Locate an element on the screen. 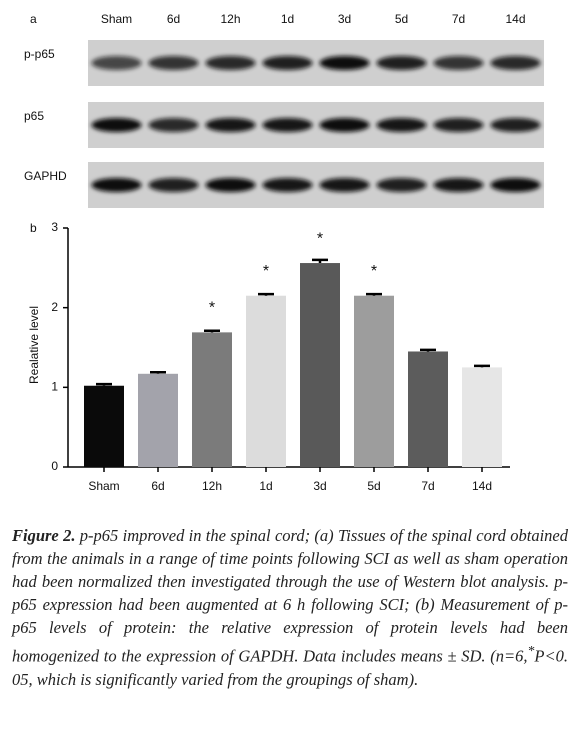 The height and width of the screenshot is (750, 584). row-label: p-p65 is located at coordinates (39, 54).